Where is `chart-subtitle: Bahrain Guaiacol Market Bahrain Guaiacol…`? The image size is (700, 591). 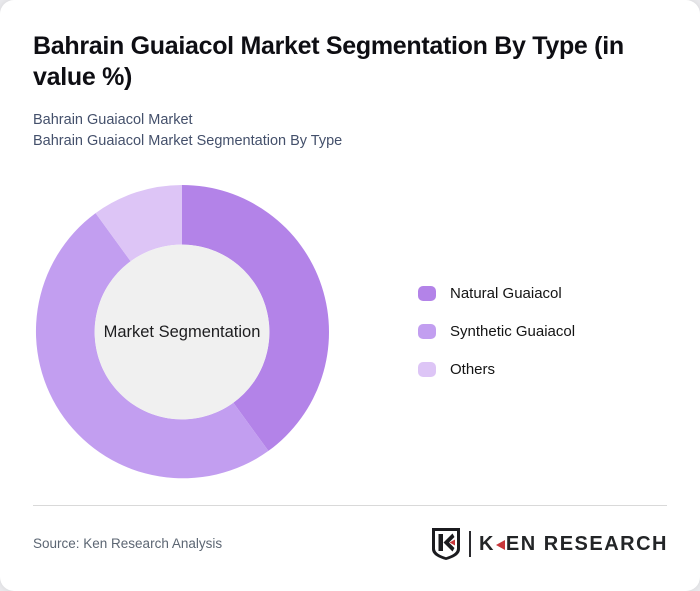 chart-subtitle: Bahrain Guaiacol Market Bahrain Guaiacol… is located at coordinates (187, 131).